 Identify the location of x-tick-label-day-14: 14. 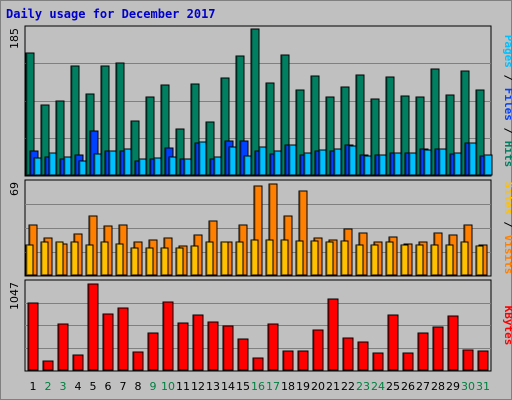
(228, 386).